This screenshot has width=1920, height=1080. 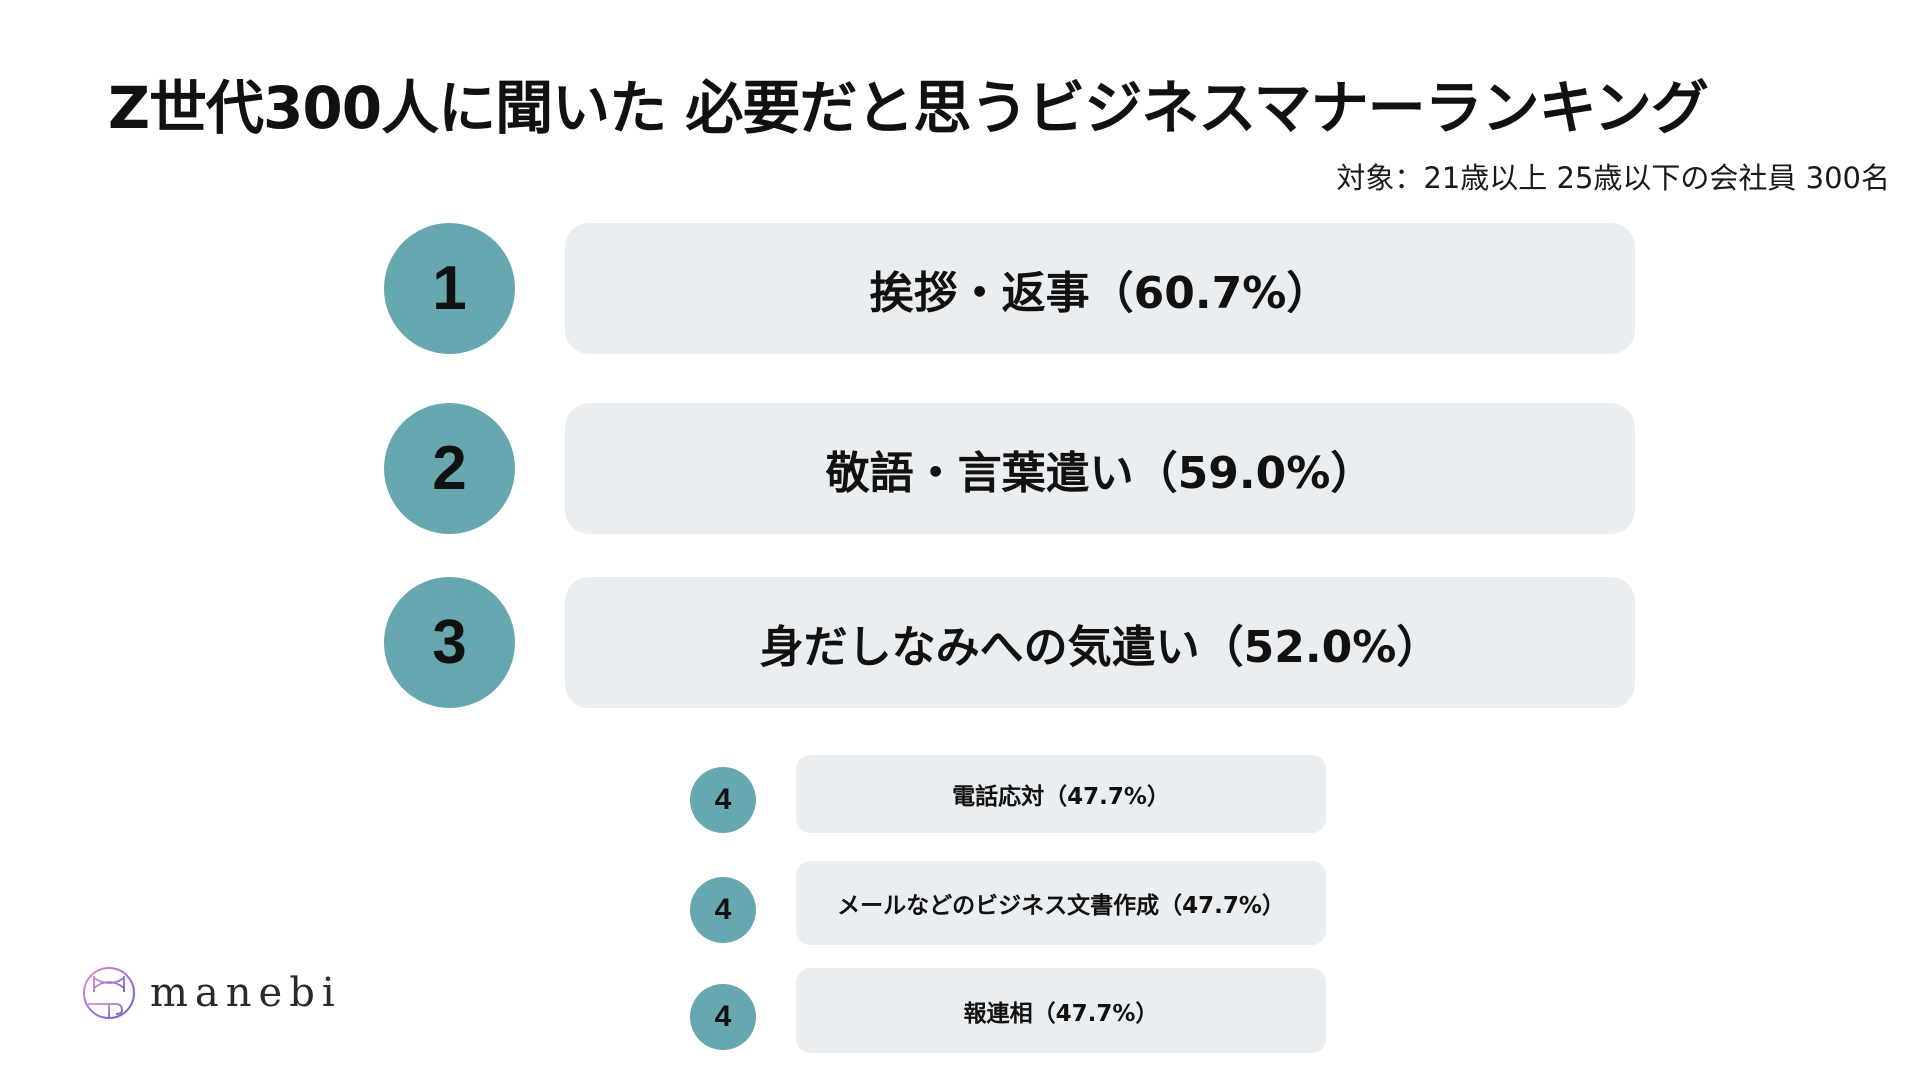 I want to click on survey-target-subtitle: 対象：21歳以上 25歳以下の会社員 300名, so click(x=1613, y=178).